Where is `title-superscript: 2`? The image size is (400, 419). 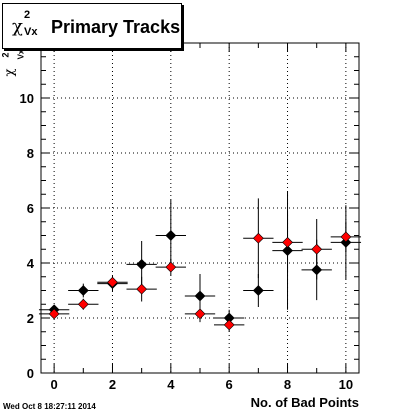
title-superscript: 2 is located at coordinates (27, 15).